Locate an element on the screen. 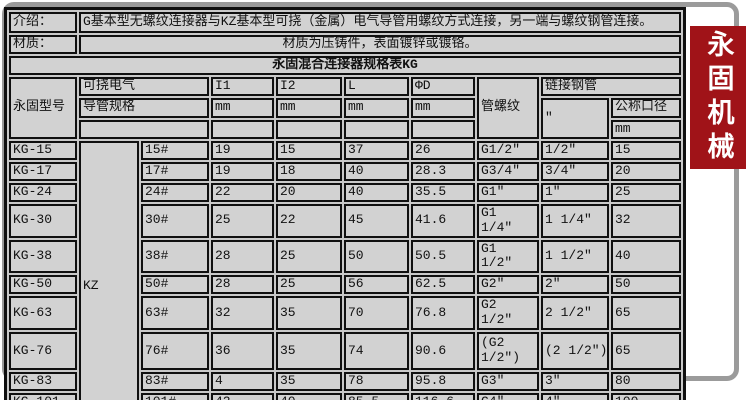 The image size is (750, 400). spec-cell: 30# is located at coordinates (175, 220).